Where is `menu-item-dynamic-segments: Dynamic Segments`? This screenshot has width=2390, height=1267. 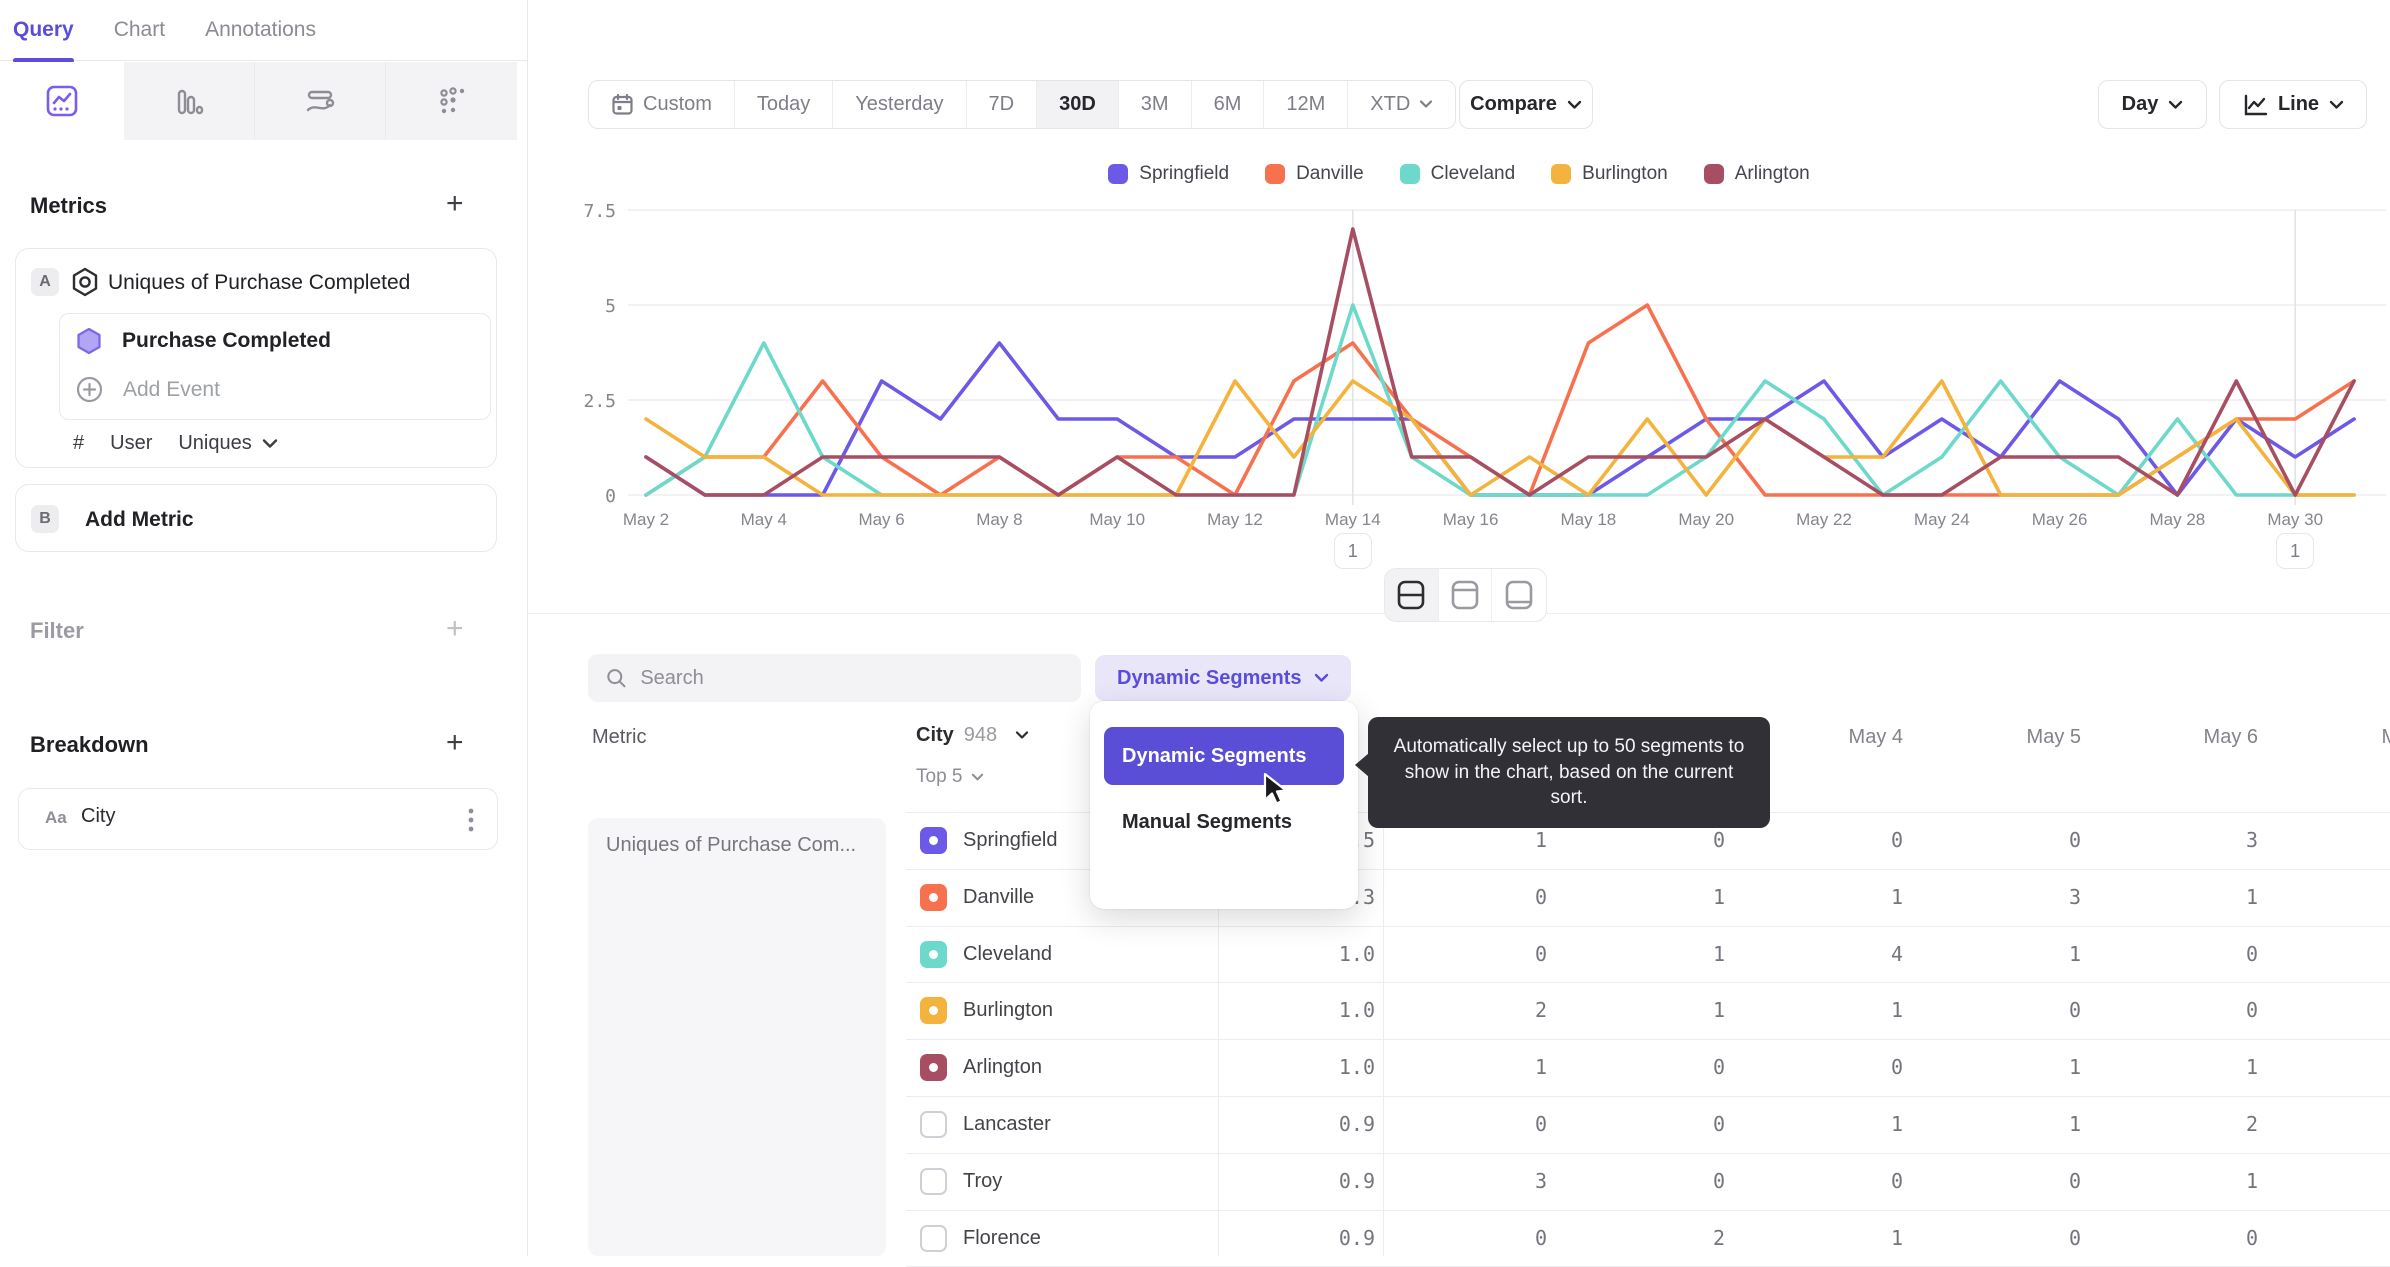
menu-item-dynamic-segments: Dynamic Segments is located at coordinates (1224, 756).